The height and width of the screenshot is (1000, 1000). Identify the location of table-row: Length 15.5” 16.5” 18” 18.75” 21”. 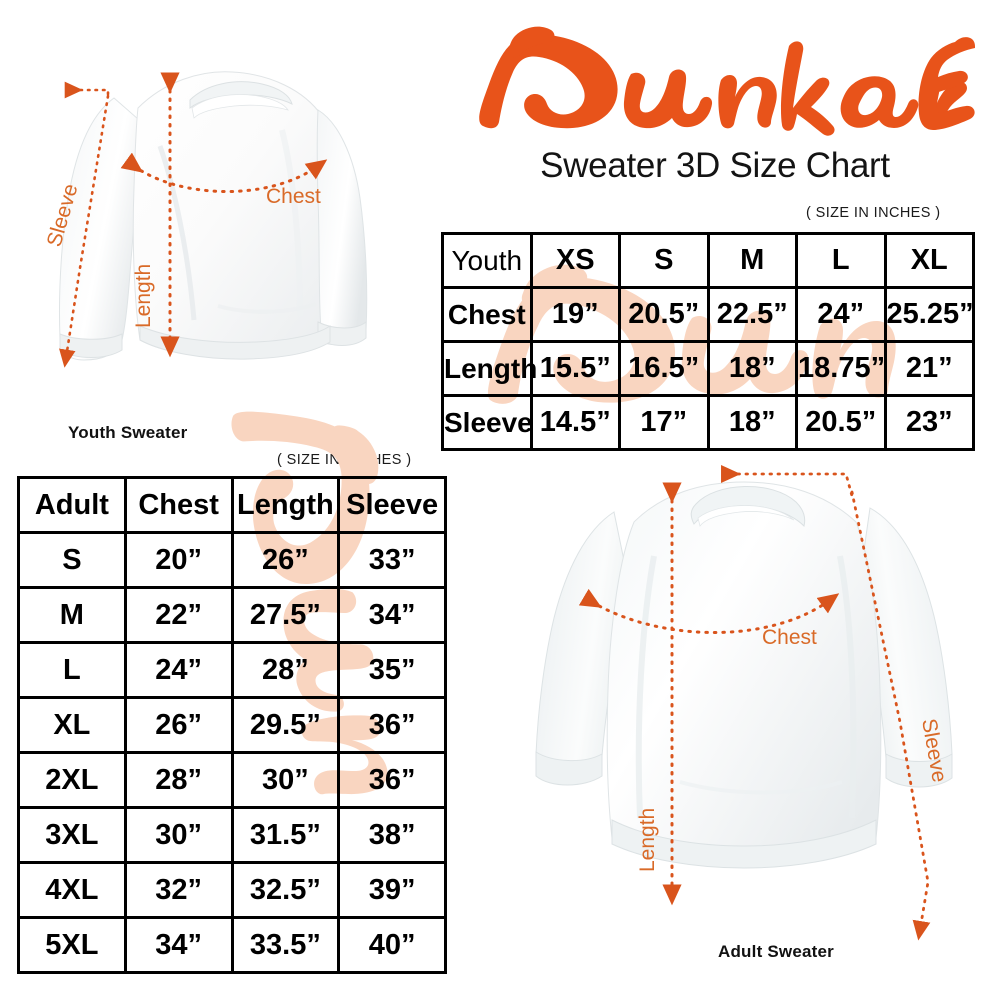
(708, 368).